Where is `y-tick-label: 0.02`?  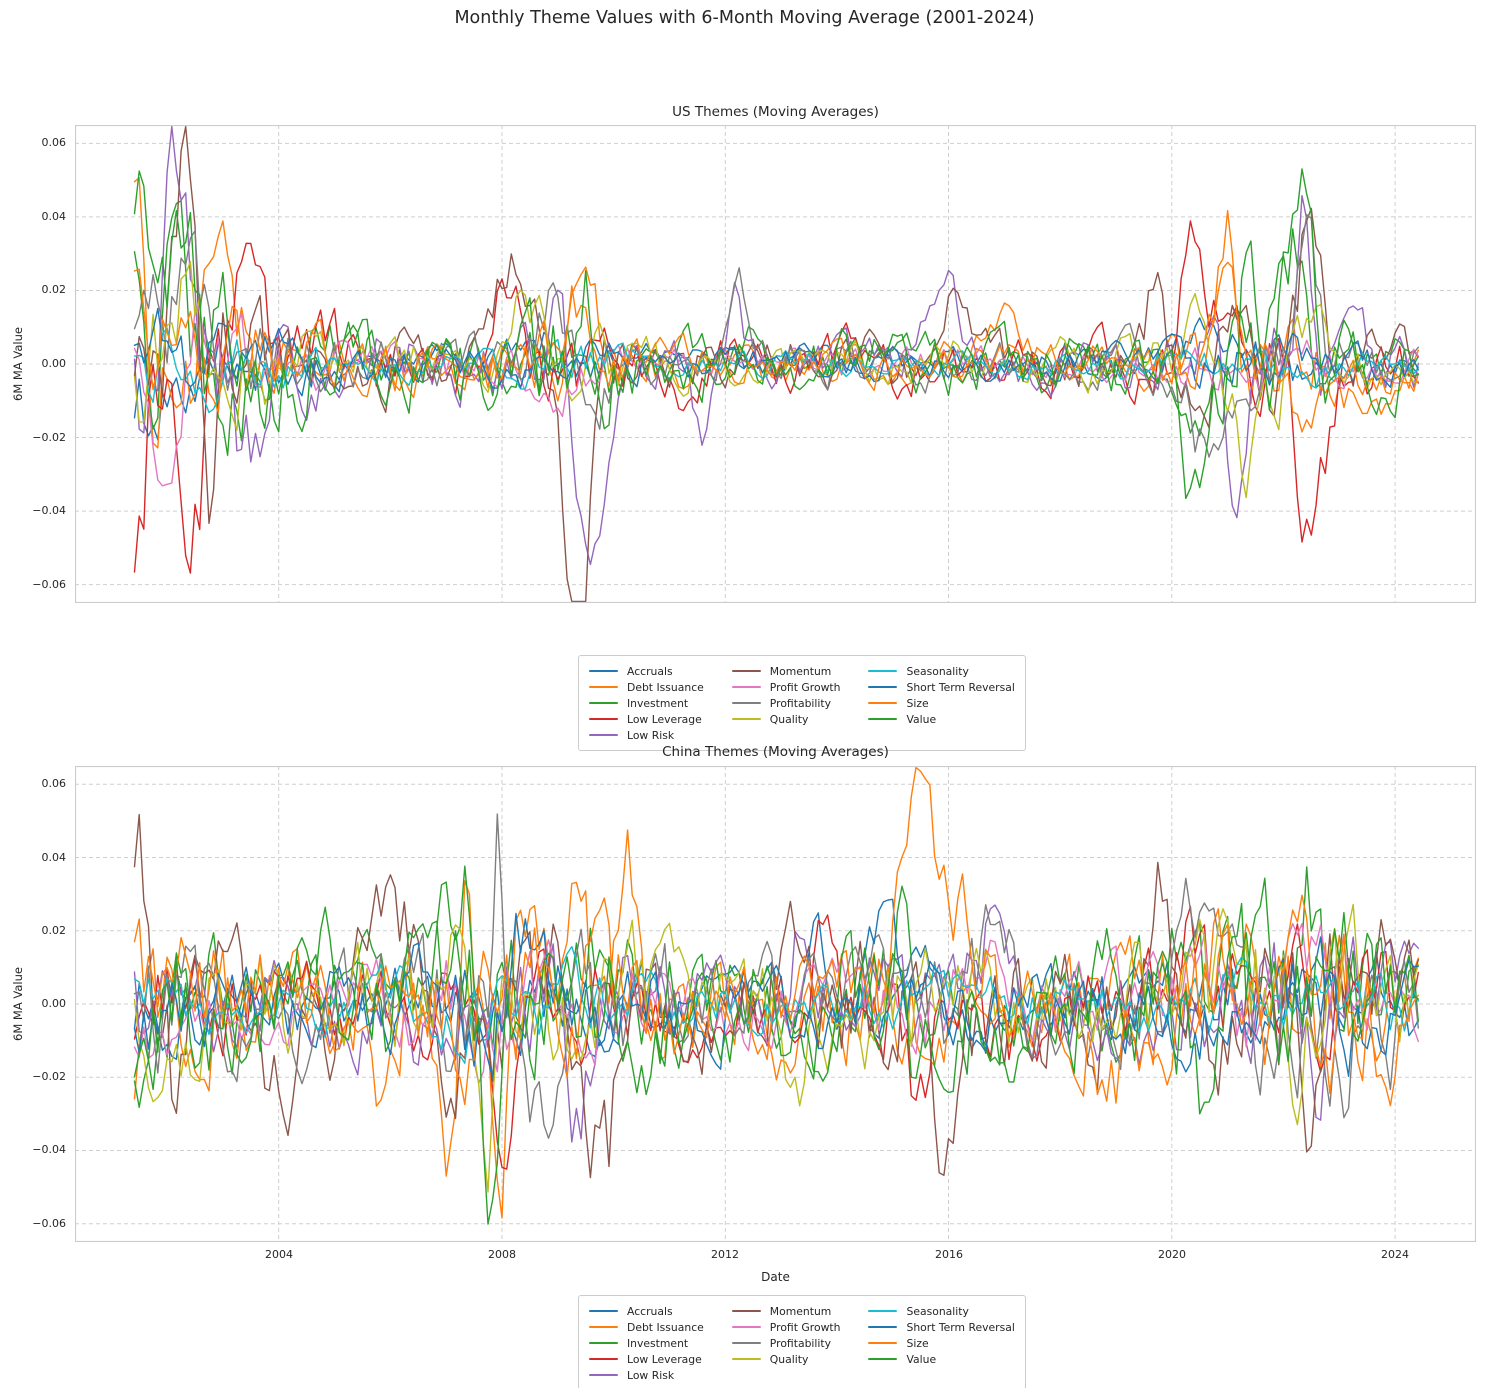 y-tick-label: 0.02 is located at coordinates (54, 930).